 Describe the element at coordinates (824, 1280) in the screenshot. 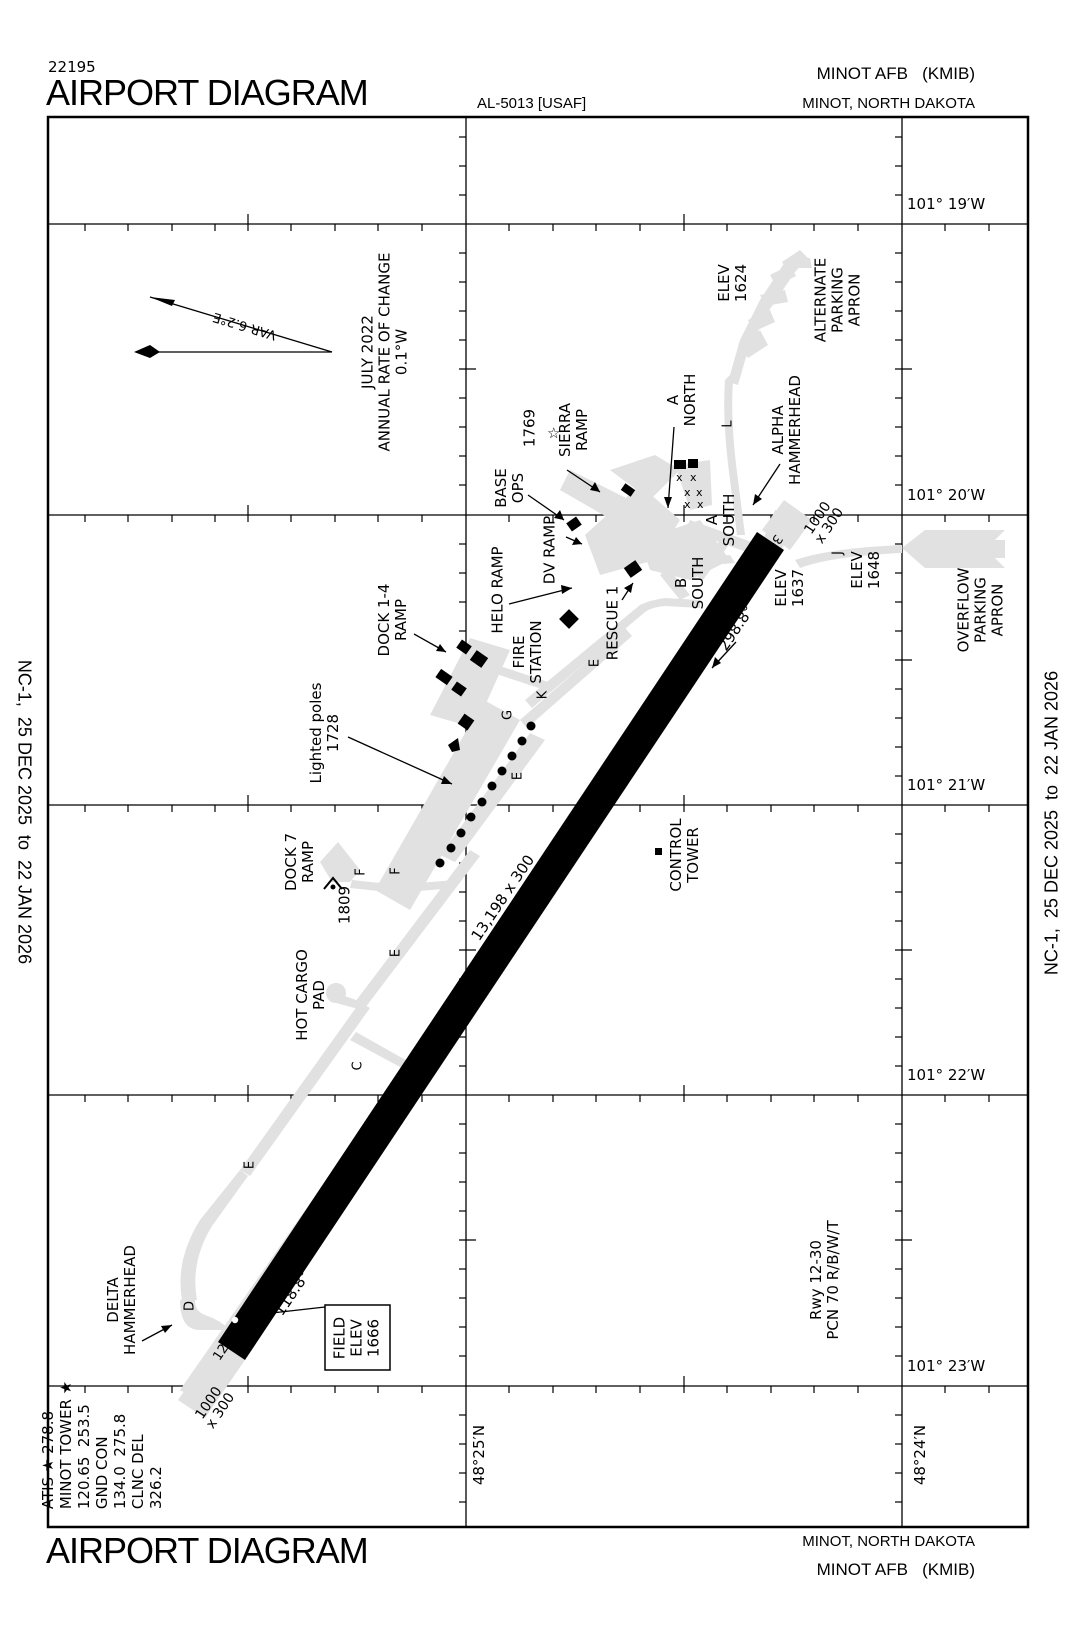

I see `runway-pcn-label: Rwy 12-30 PCN 70 R/B/W/T` at that location.